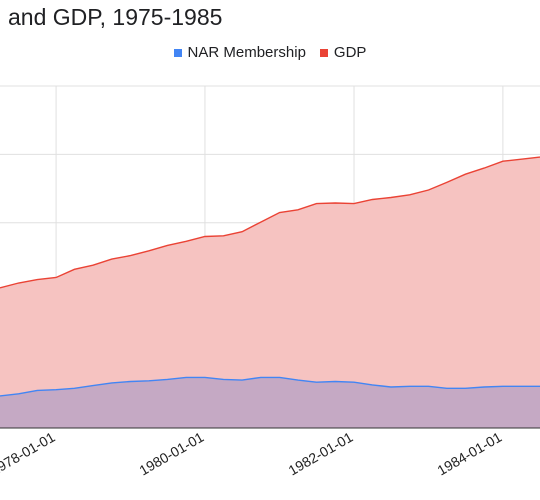  Describe the element at coordinates (350, 52) in the screenshot. I see `legend-label-gdp: GDP` at that location.